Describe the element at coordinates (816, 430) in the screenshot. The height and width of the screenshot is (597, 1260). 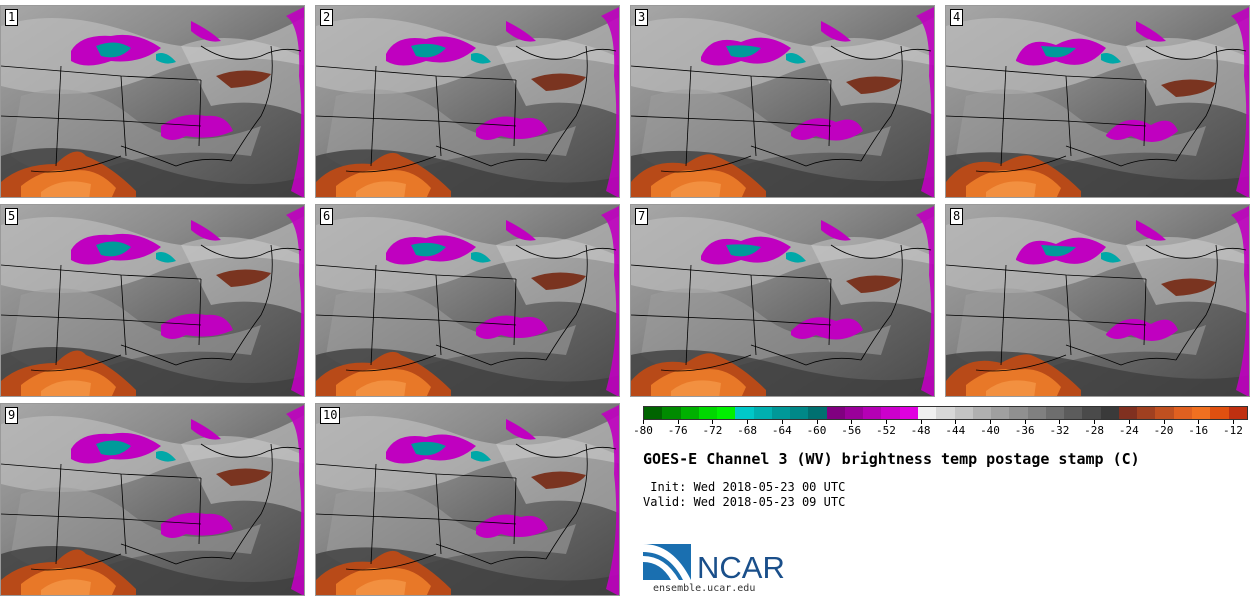
I see `colorbar-tick-label: -60` at that location.